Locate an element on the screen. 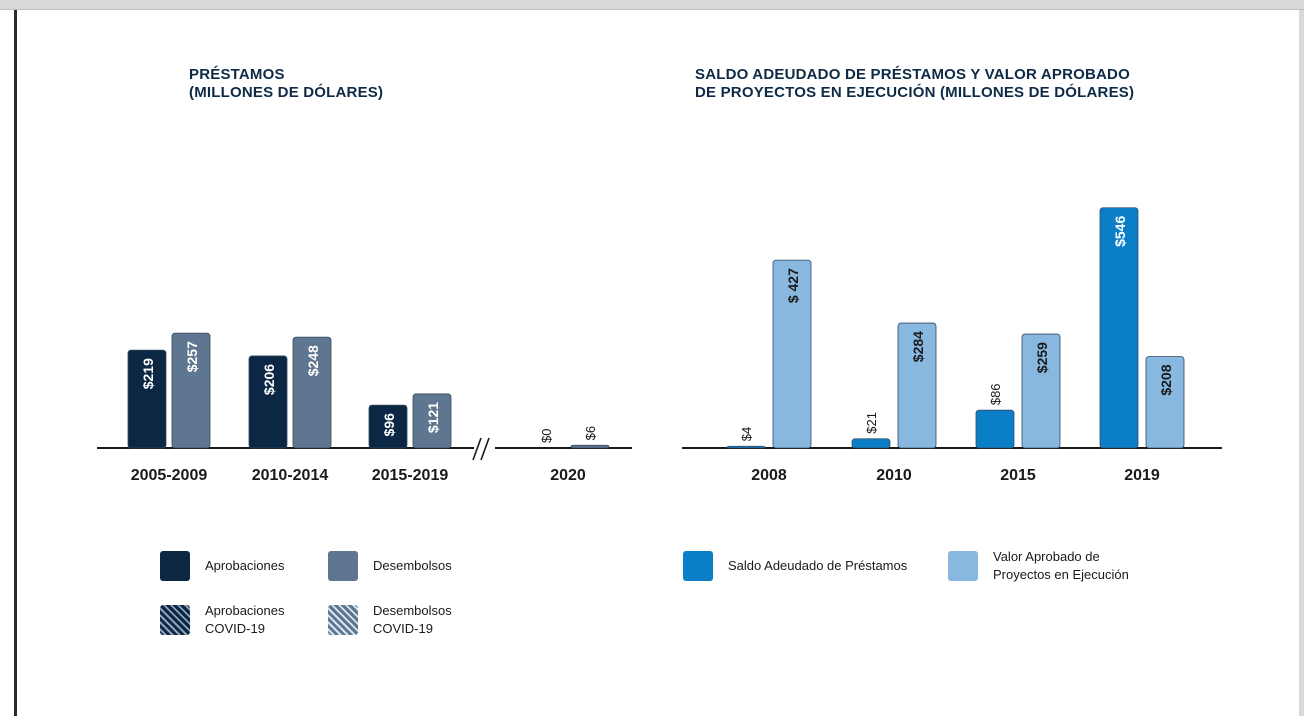 Image resolution: width=1304 pixels, height=716 pixels. legend-item-aprobaciones-covid: Aprobaciones COVID-19 is located at coordinates (222, 620).